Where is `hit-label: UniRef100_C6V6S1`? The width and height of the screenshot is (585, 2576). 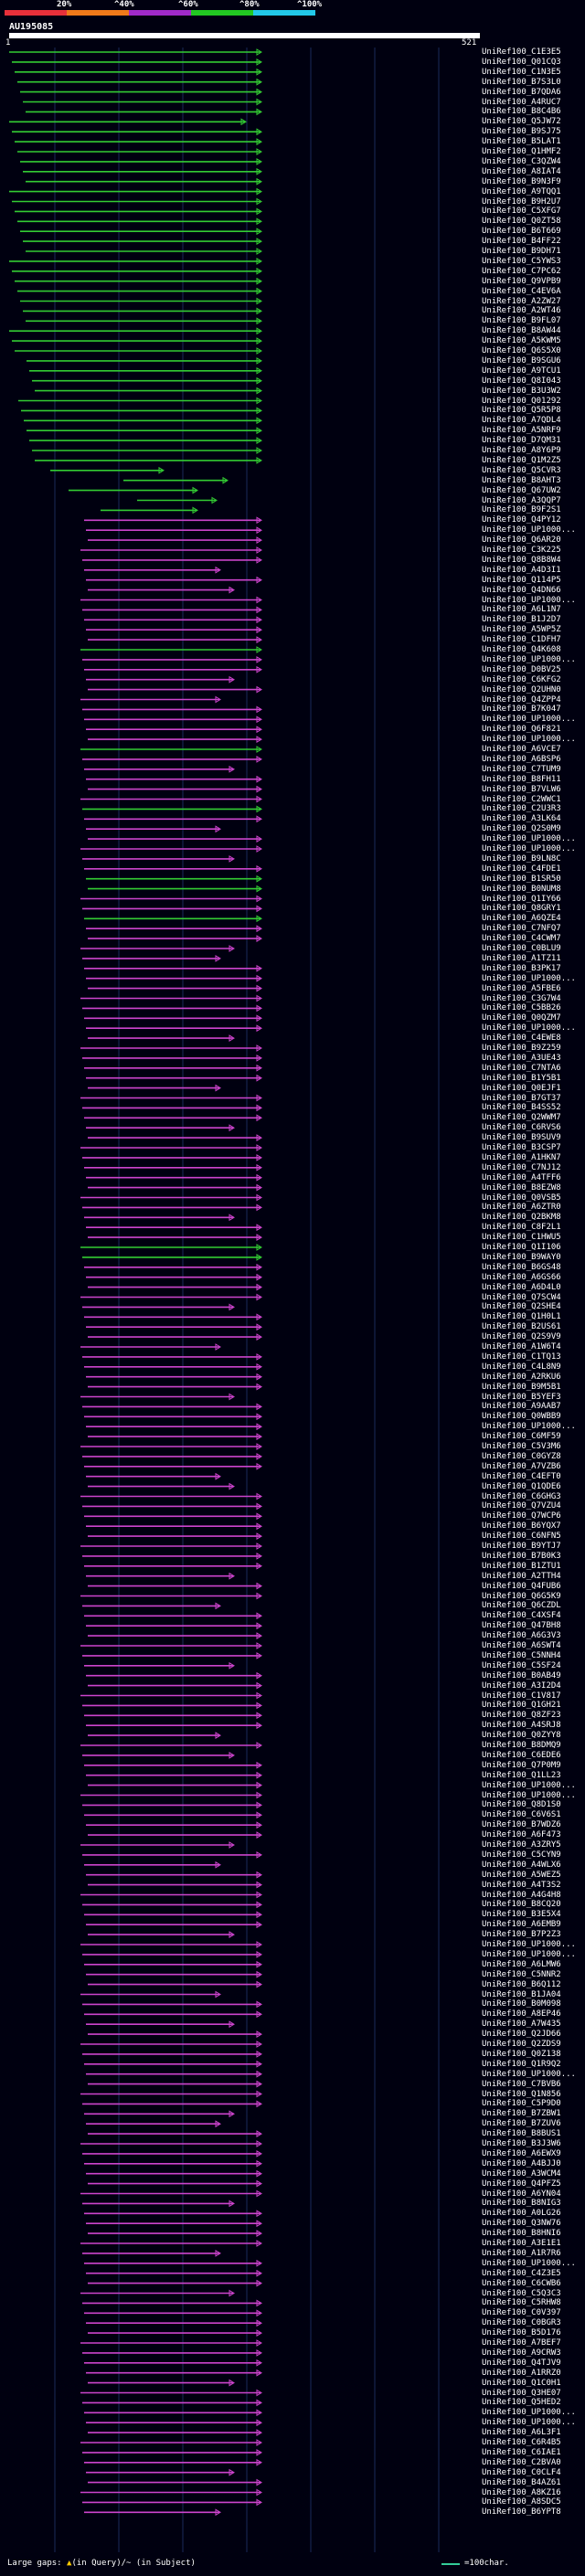
hit-label: UniRef100_C6V6S1 is located at coordinates (521, 1815).